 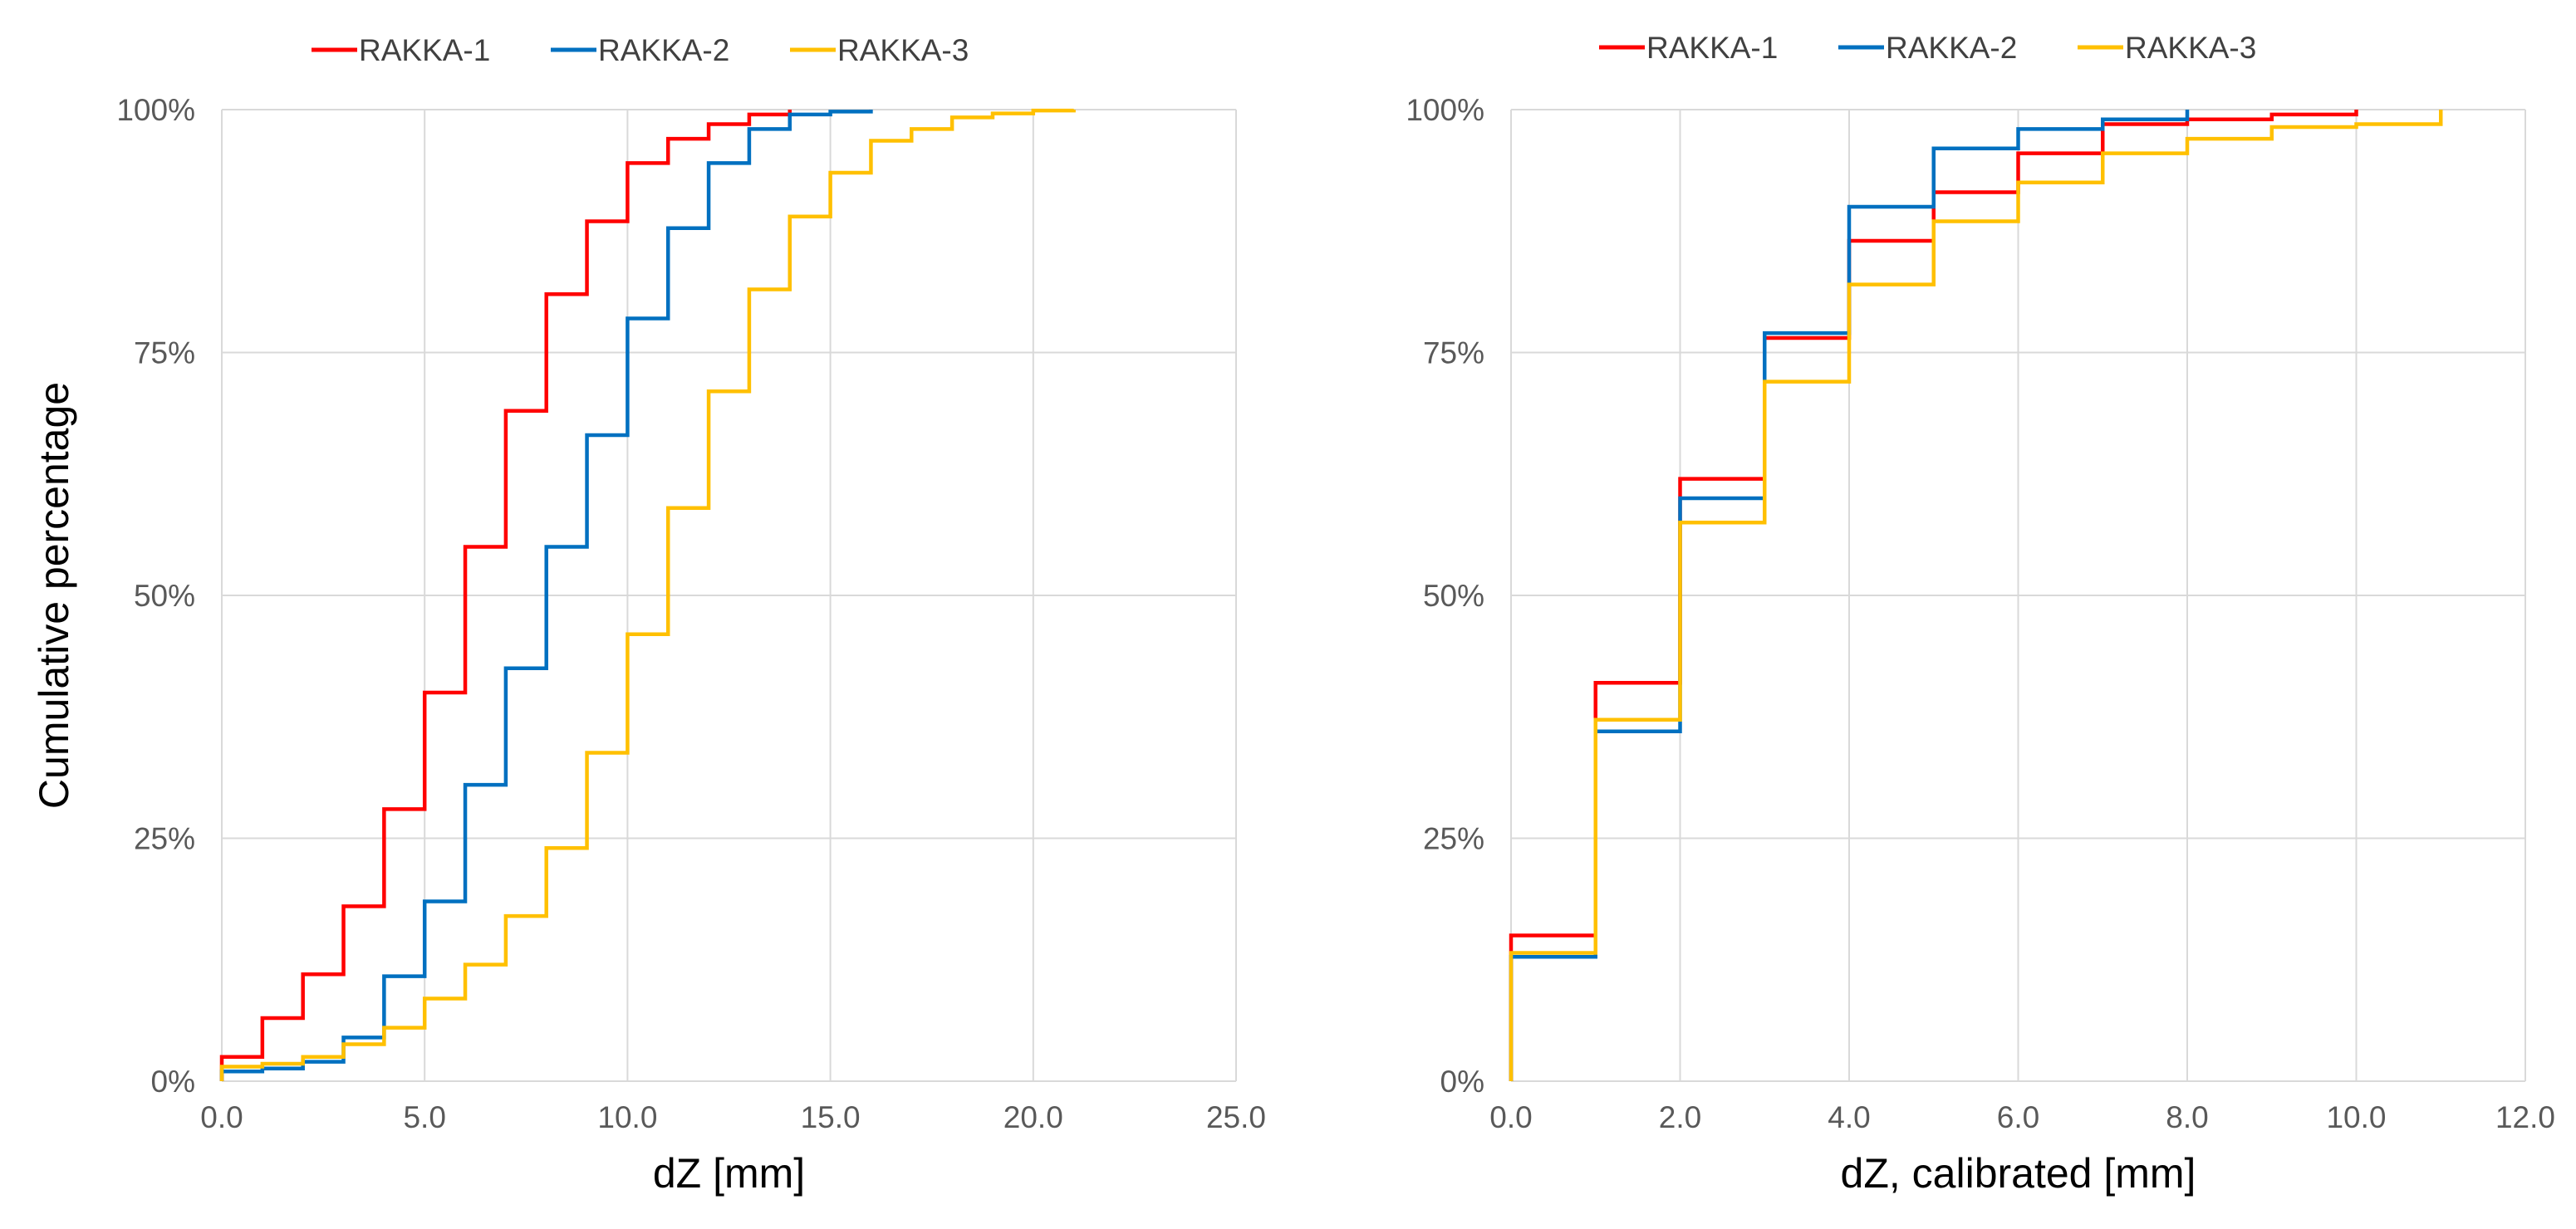 What do you see at coordinates (2525, 1117) in the screenshot?
I see `x-tick-label: 12.0` at bounding box center [2525, 1117].